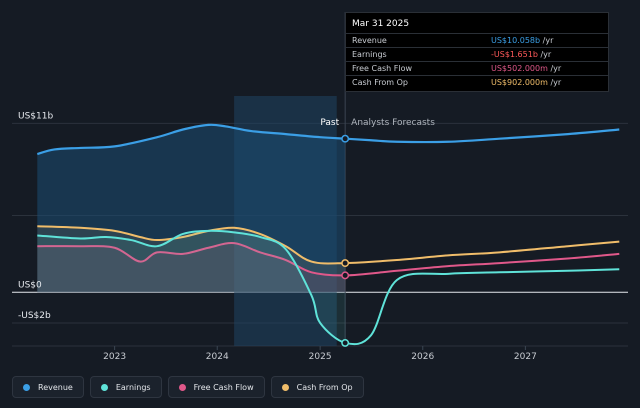  I want to click on tooltip-value-amount: -US$1.651b, so click(514, 54).